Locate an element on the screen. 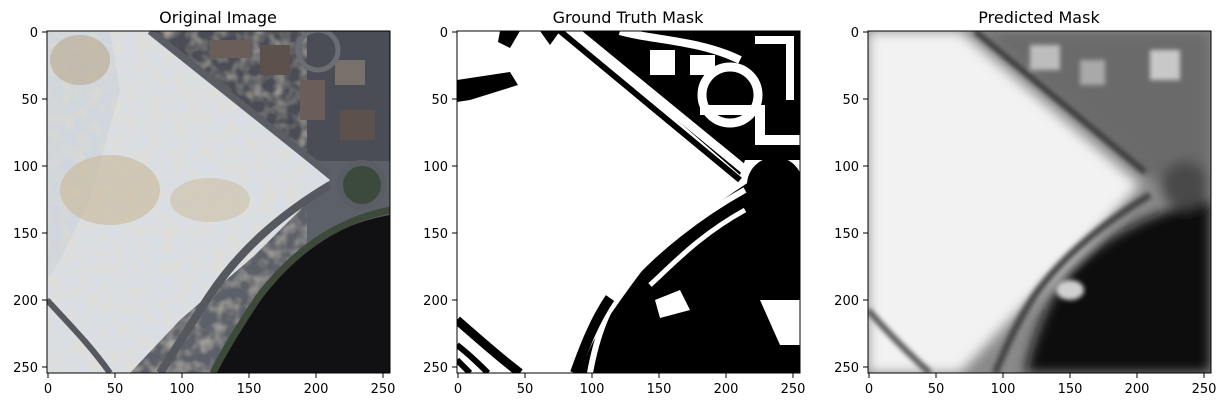 The image size is (1225, 404). panel-title: Ground Truth Mask is located at coordinates (629, 17).